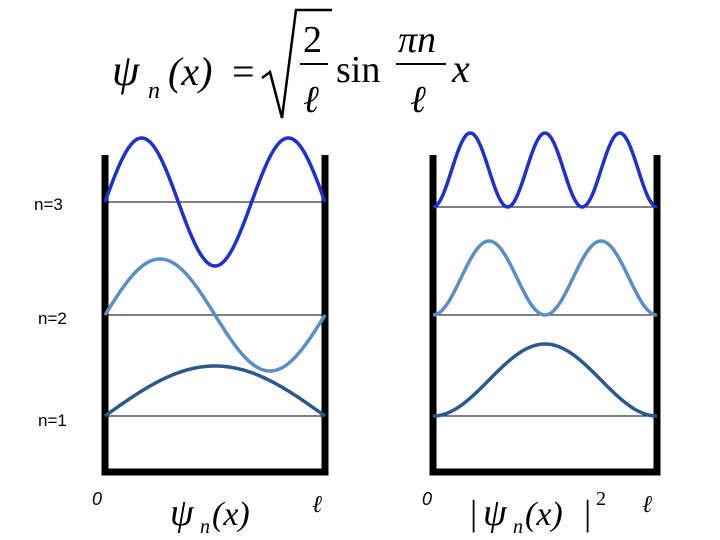 This screenshot has height=540, width=720. I want to click on left-curve-n1, so click(215, 391).